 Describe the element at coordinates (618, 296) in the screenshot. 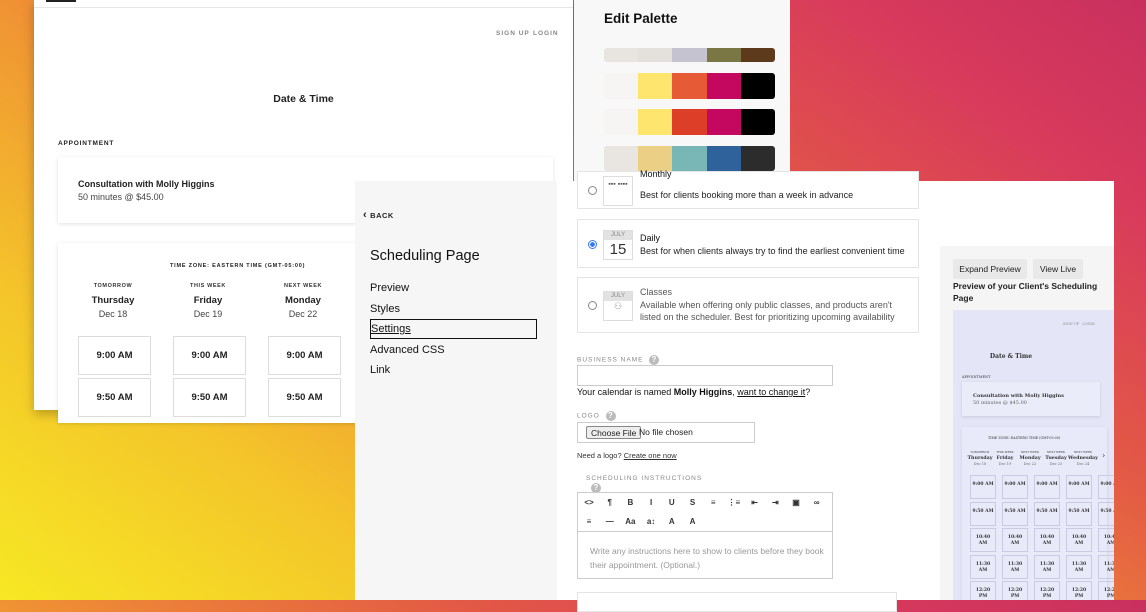

I see `icon-month: JULY` at that location.